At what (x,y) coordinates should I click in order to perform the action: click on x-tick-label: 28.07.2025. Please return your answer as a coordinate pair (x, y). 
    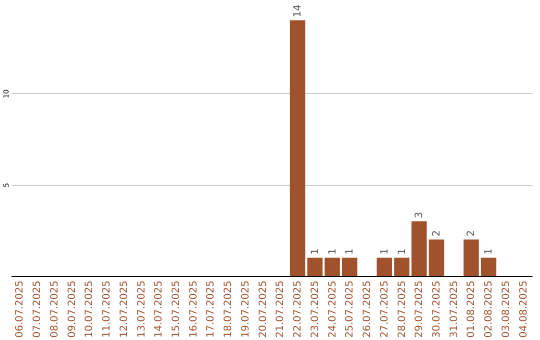
    Looking at the image, I should click on (402, 309).